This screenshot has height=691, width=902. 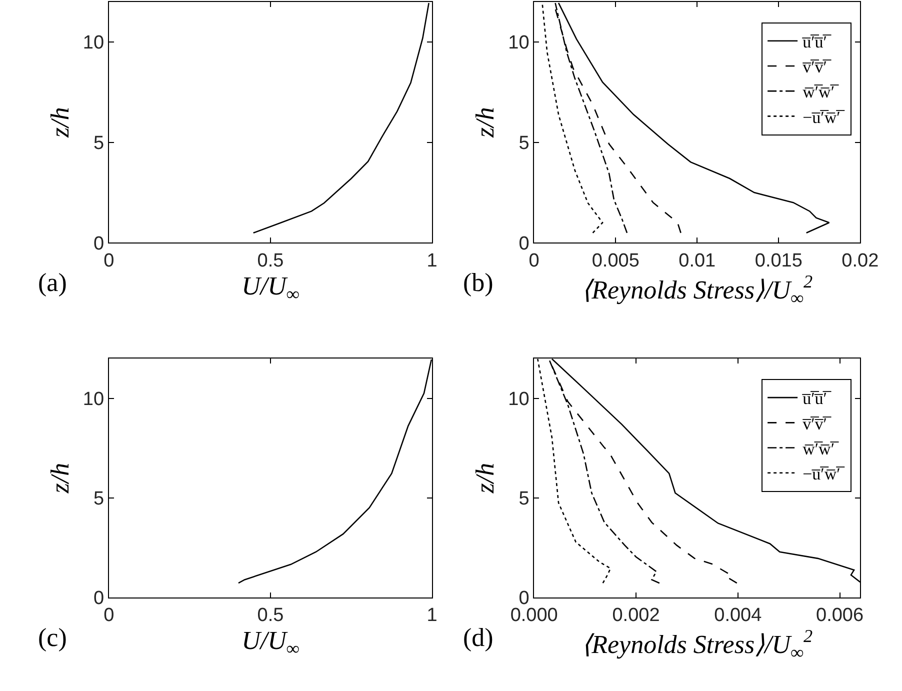 What do you see at coordinates (697, 261) in the screenshot?
I see `x-tick-label: 0.01` at bounding box center [697, 261].